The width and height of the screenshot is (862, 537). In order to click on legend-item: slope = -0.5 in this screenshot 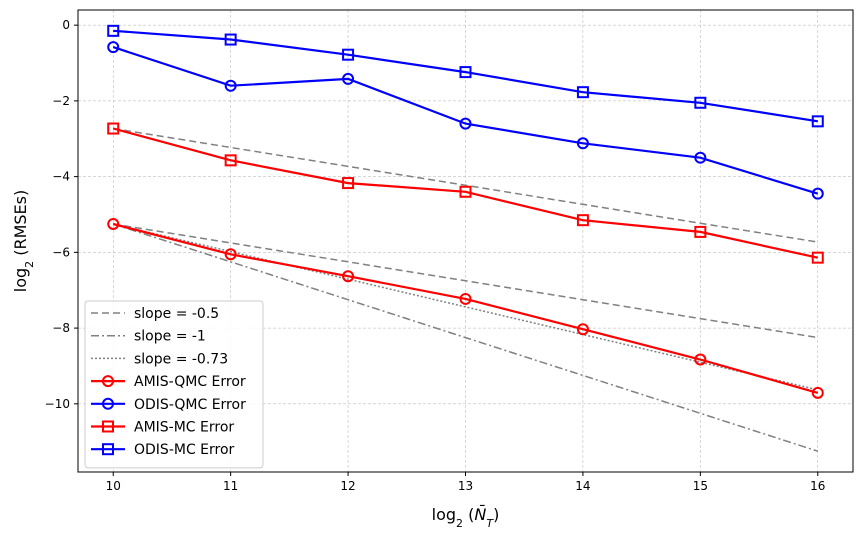, I will do `click(155, 314)`.